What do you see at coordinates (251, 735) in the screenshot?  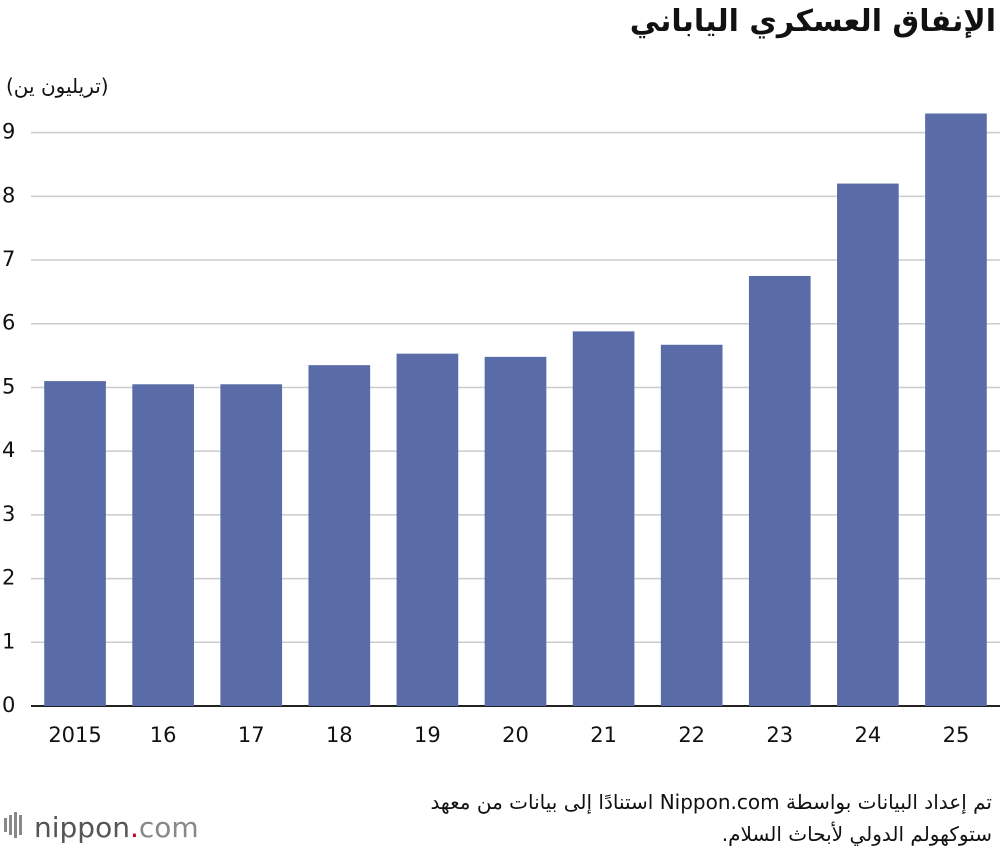 I see `x-tick-label: 17` at bounding box center [251, 735].